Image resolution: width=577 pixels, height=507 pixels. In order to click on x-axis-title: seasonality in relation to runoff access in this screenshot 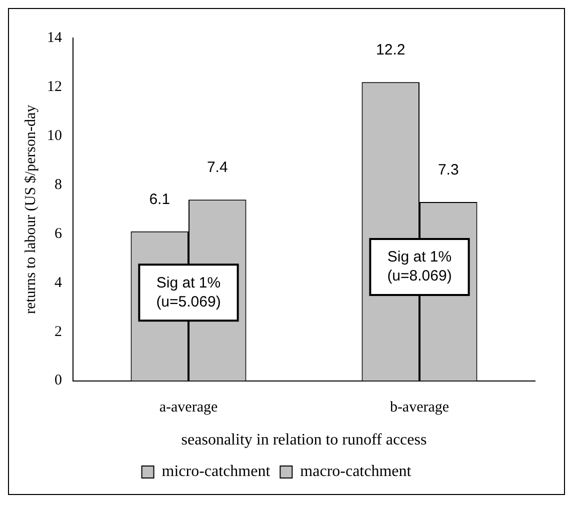, I will do `click(304, 440)`.